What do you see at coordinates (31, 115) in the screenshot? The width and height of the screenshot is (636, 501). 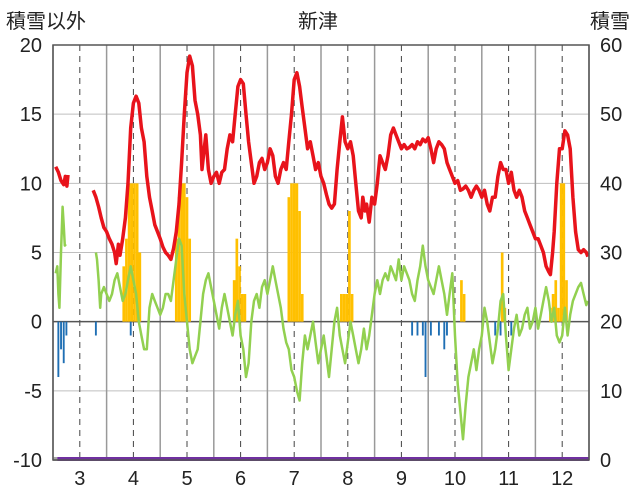 I see `left-tick-label: 15` at bounding box center [31, 115].